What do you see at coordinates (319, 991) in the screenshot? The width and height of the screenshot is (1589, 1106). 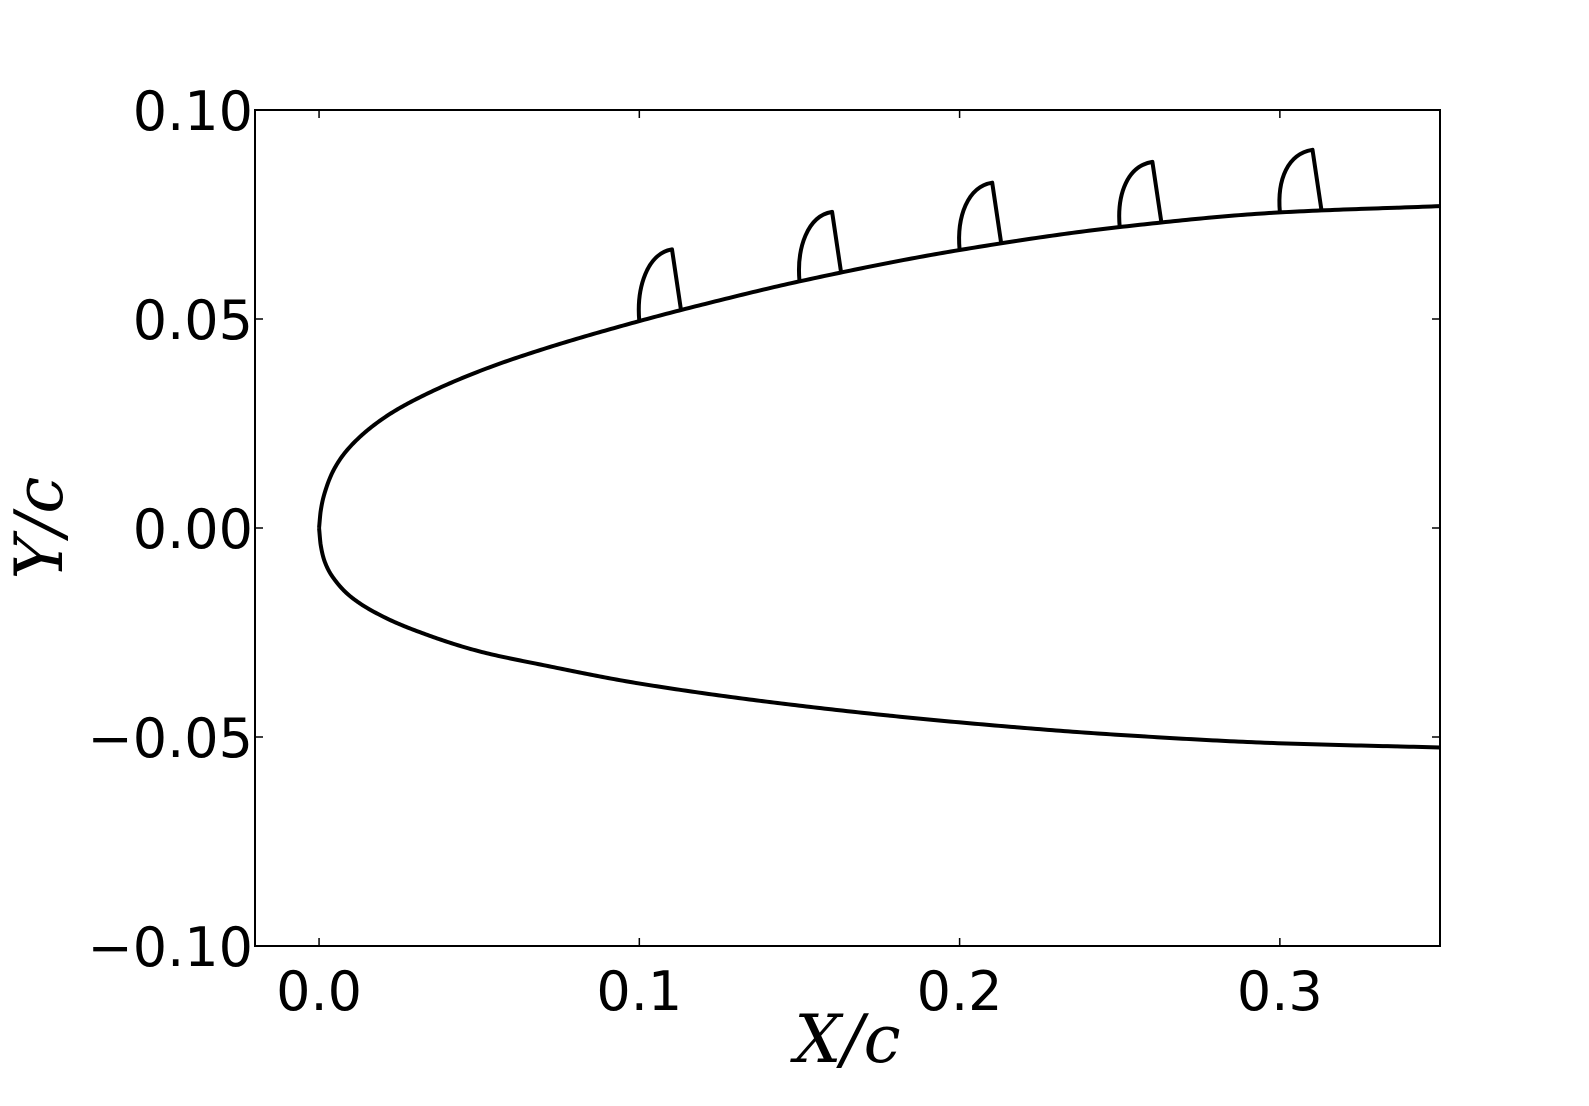 I see `x-tick-label: 0.0` at bounding box center [319, 991].